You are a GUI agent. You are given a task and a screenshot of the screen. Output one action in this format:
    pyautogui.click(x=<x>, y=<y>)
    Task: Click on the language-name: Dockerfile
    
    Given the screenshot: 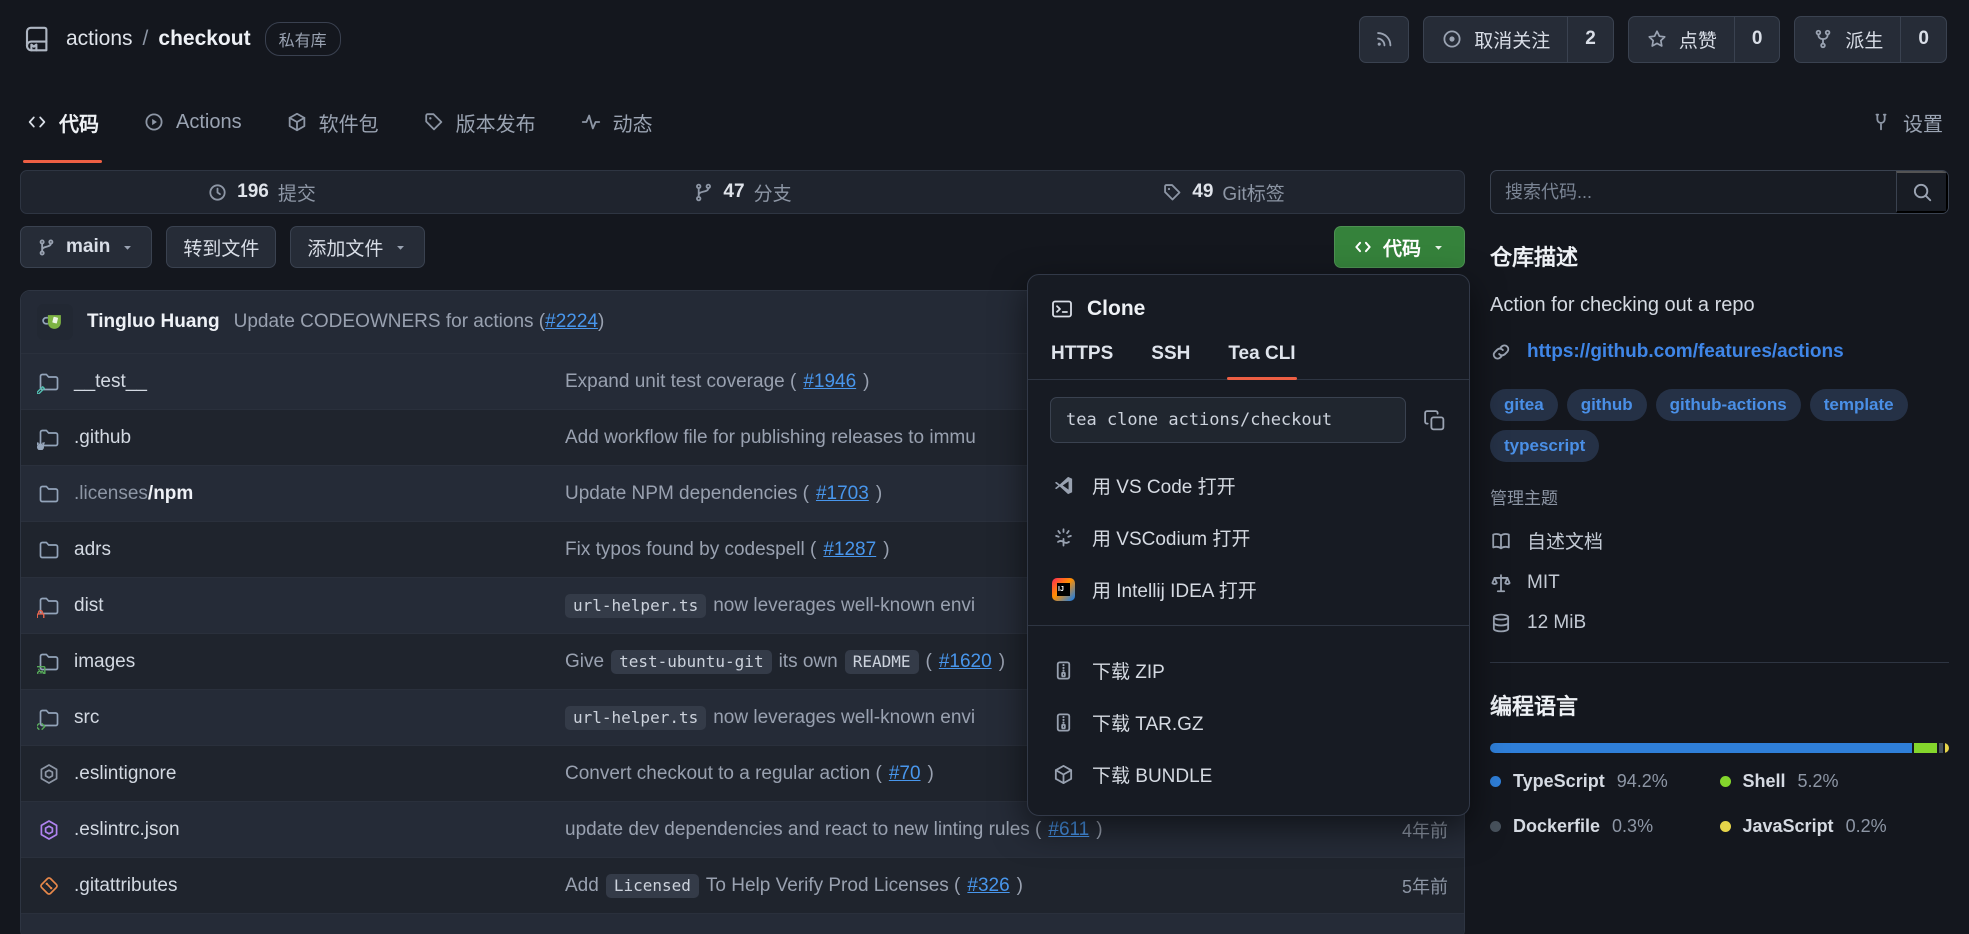 What is the action you would take?
    pyautogui.click(x=1557, y=826)
    